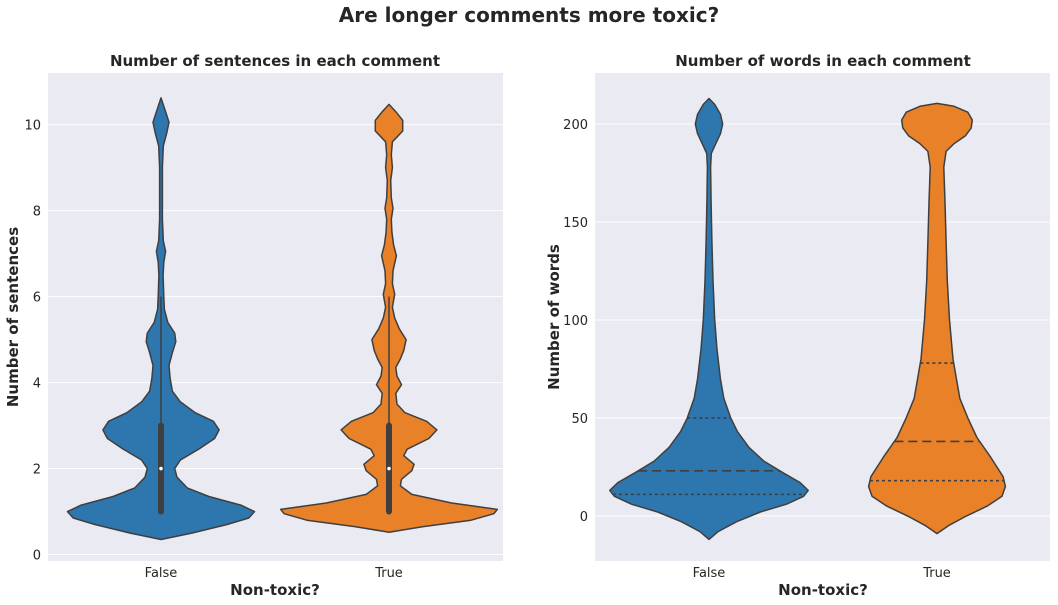 This screenshot has width=1058, height=605. I want to click on words-x-tick-label: False, so click(709, 573).